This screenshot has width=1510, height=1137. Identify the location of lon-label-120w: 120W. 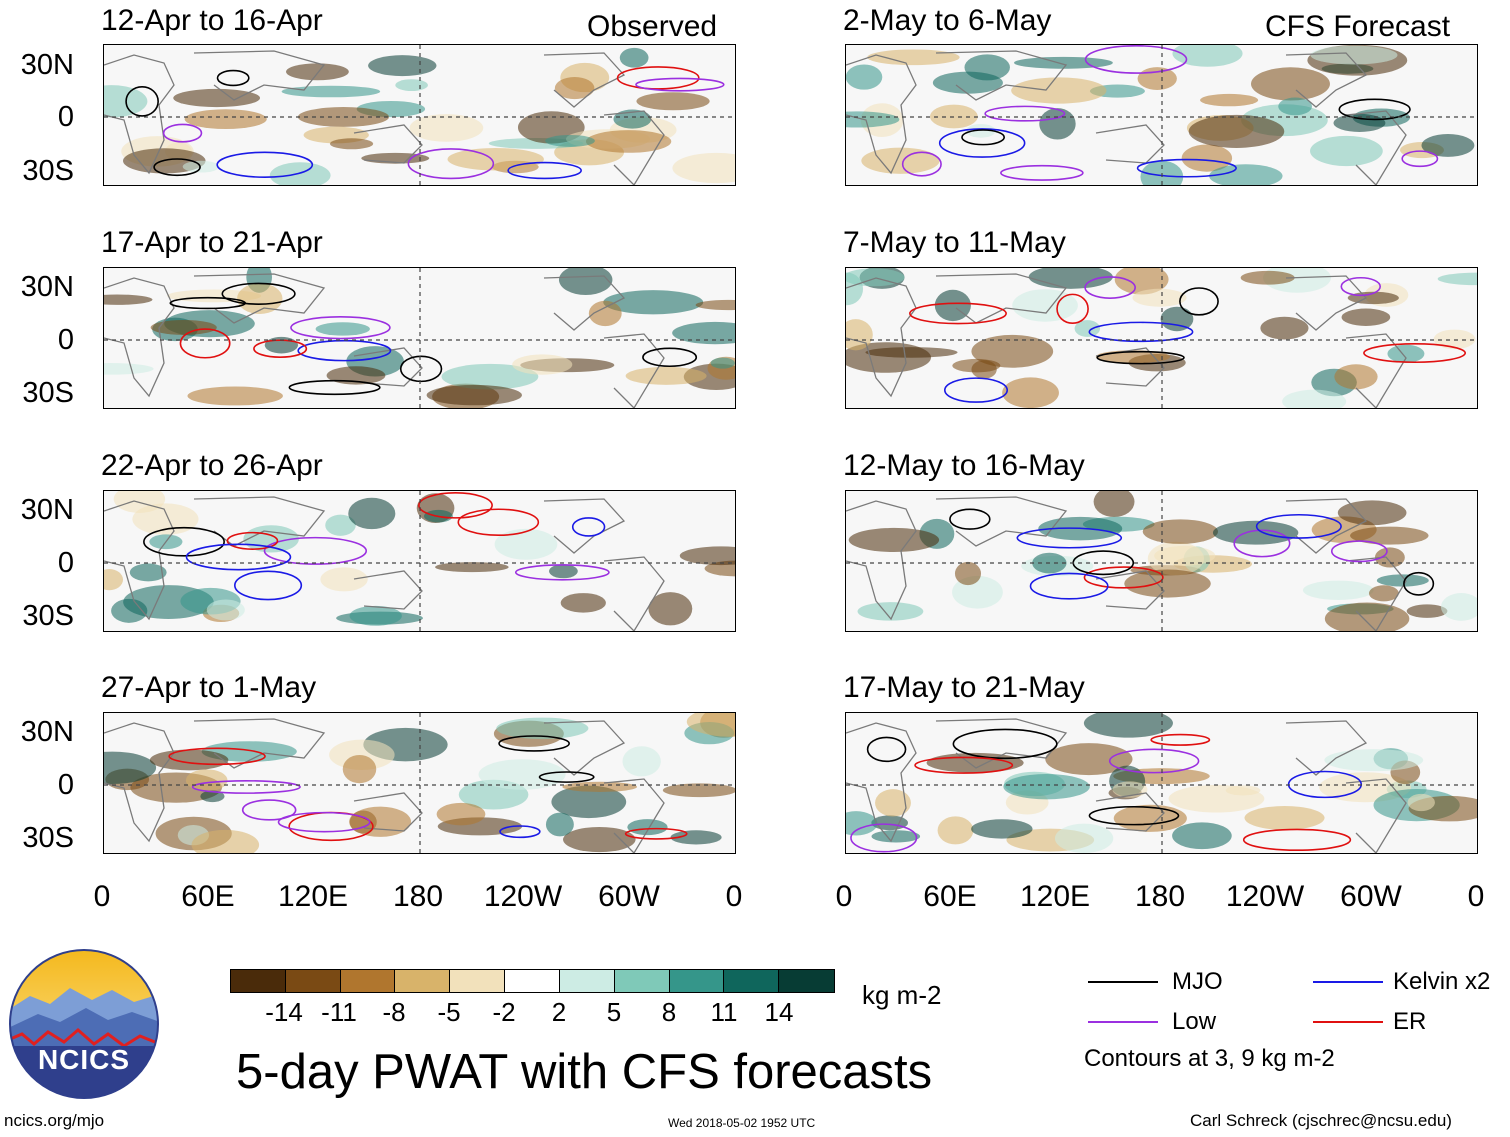
(1265, 896).